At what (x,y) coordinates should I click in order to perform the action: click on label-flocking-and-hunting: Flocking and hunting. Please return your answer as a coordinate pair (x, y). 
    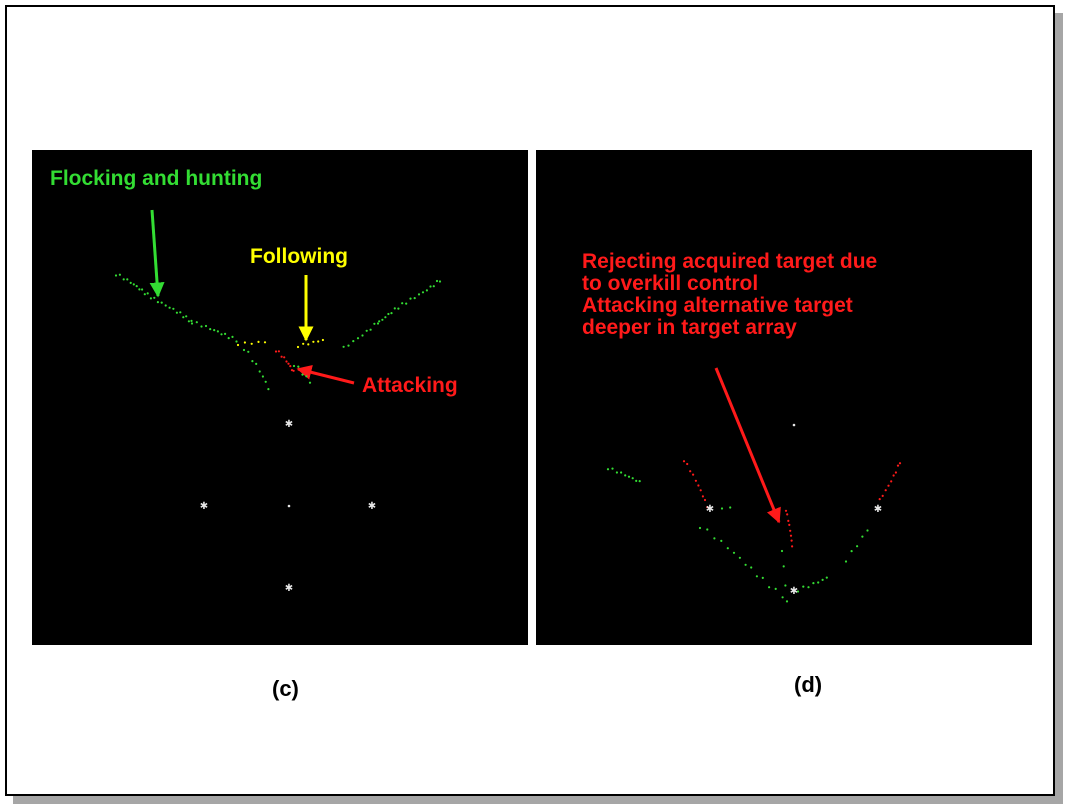
    Looking at the image, I should click on (156, 178).